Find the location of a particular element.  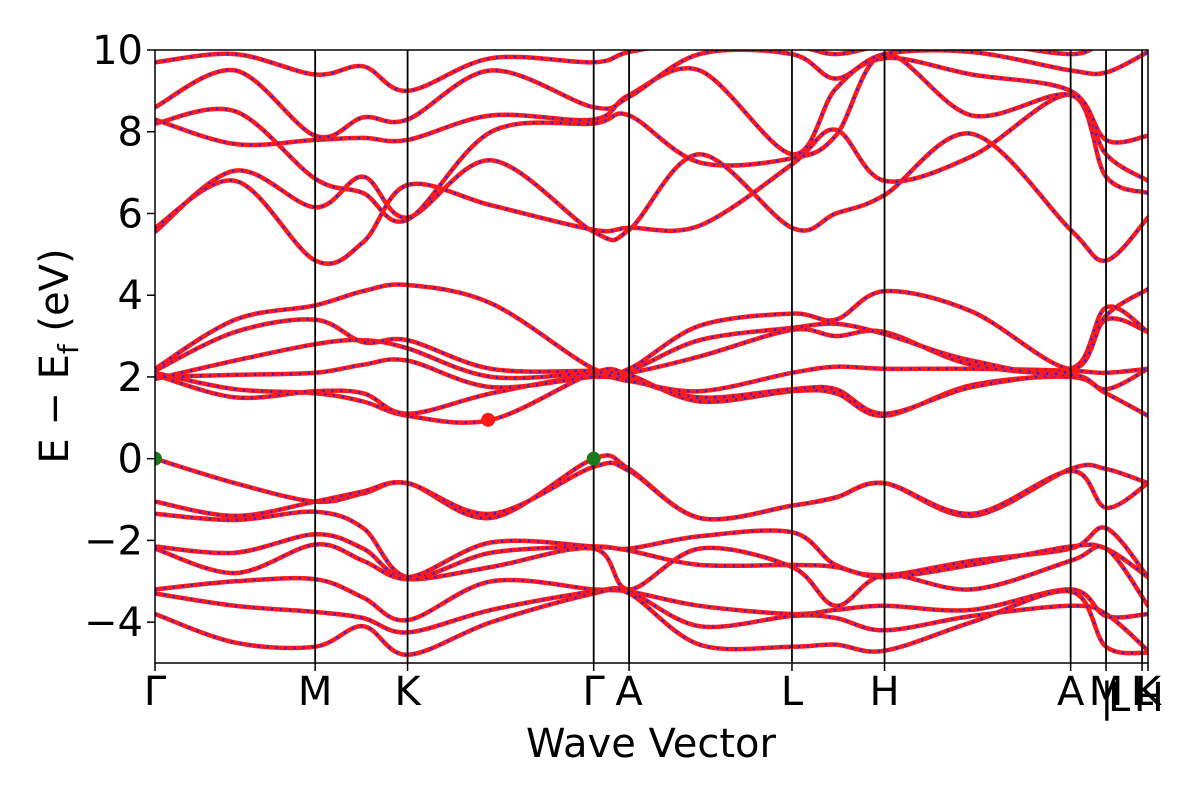

band-15-overlay is located at coordinates (651, 197).